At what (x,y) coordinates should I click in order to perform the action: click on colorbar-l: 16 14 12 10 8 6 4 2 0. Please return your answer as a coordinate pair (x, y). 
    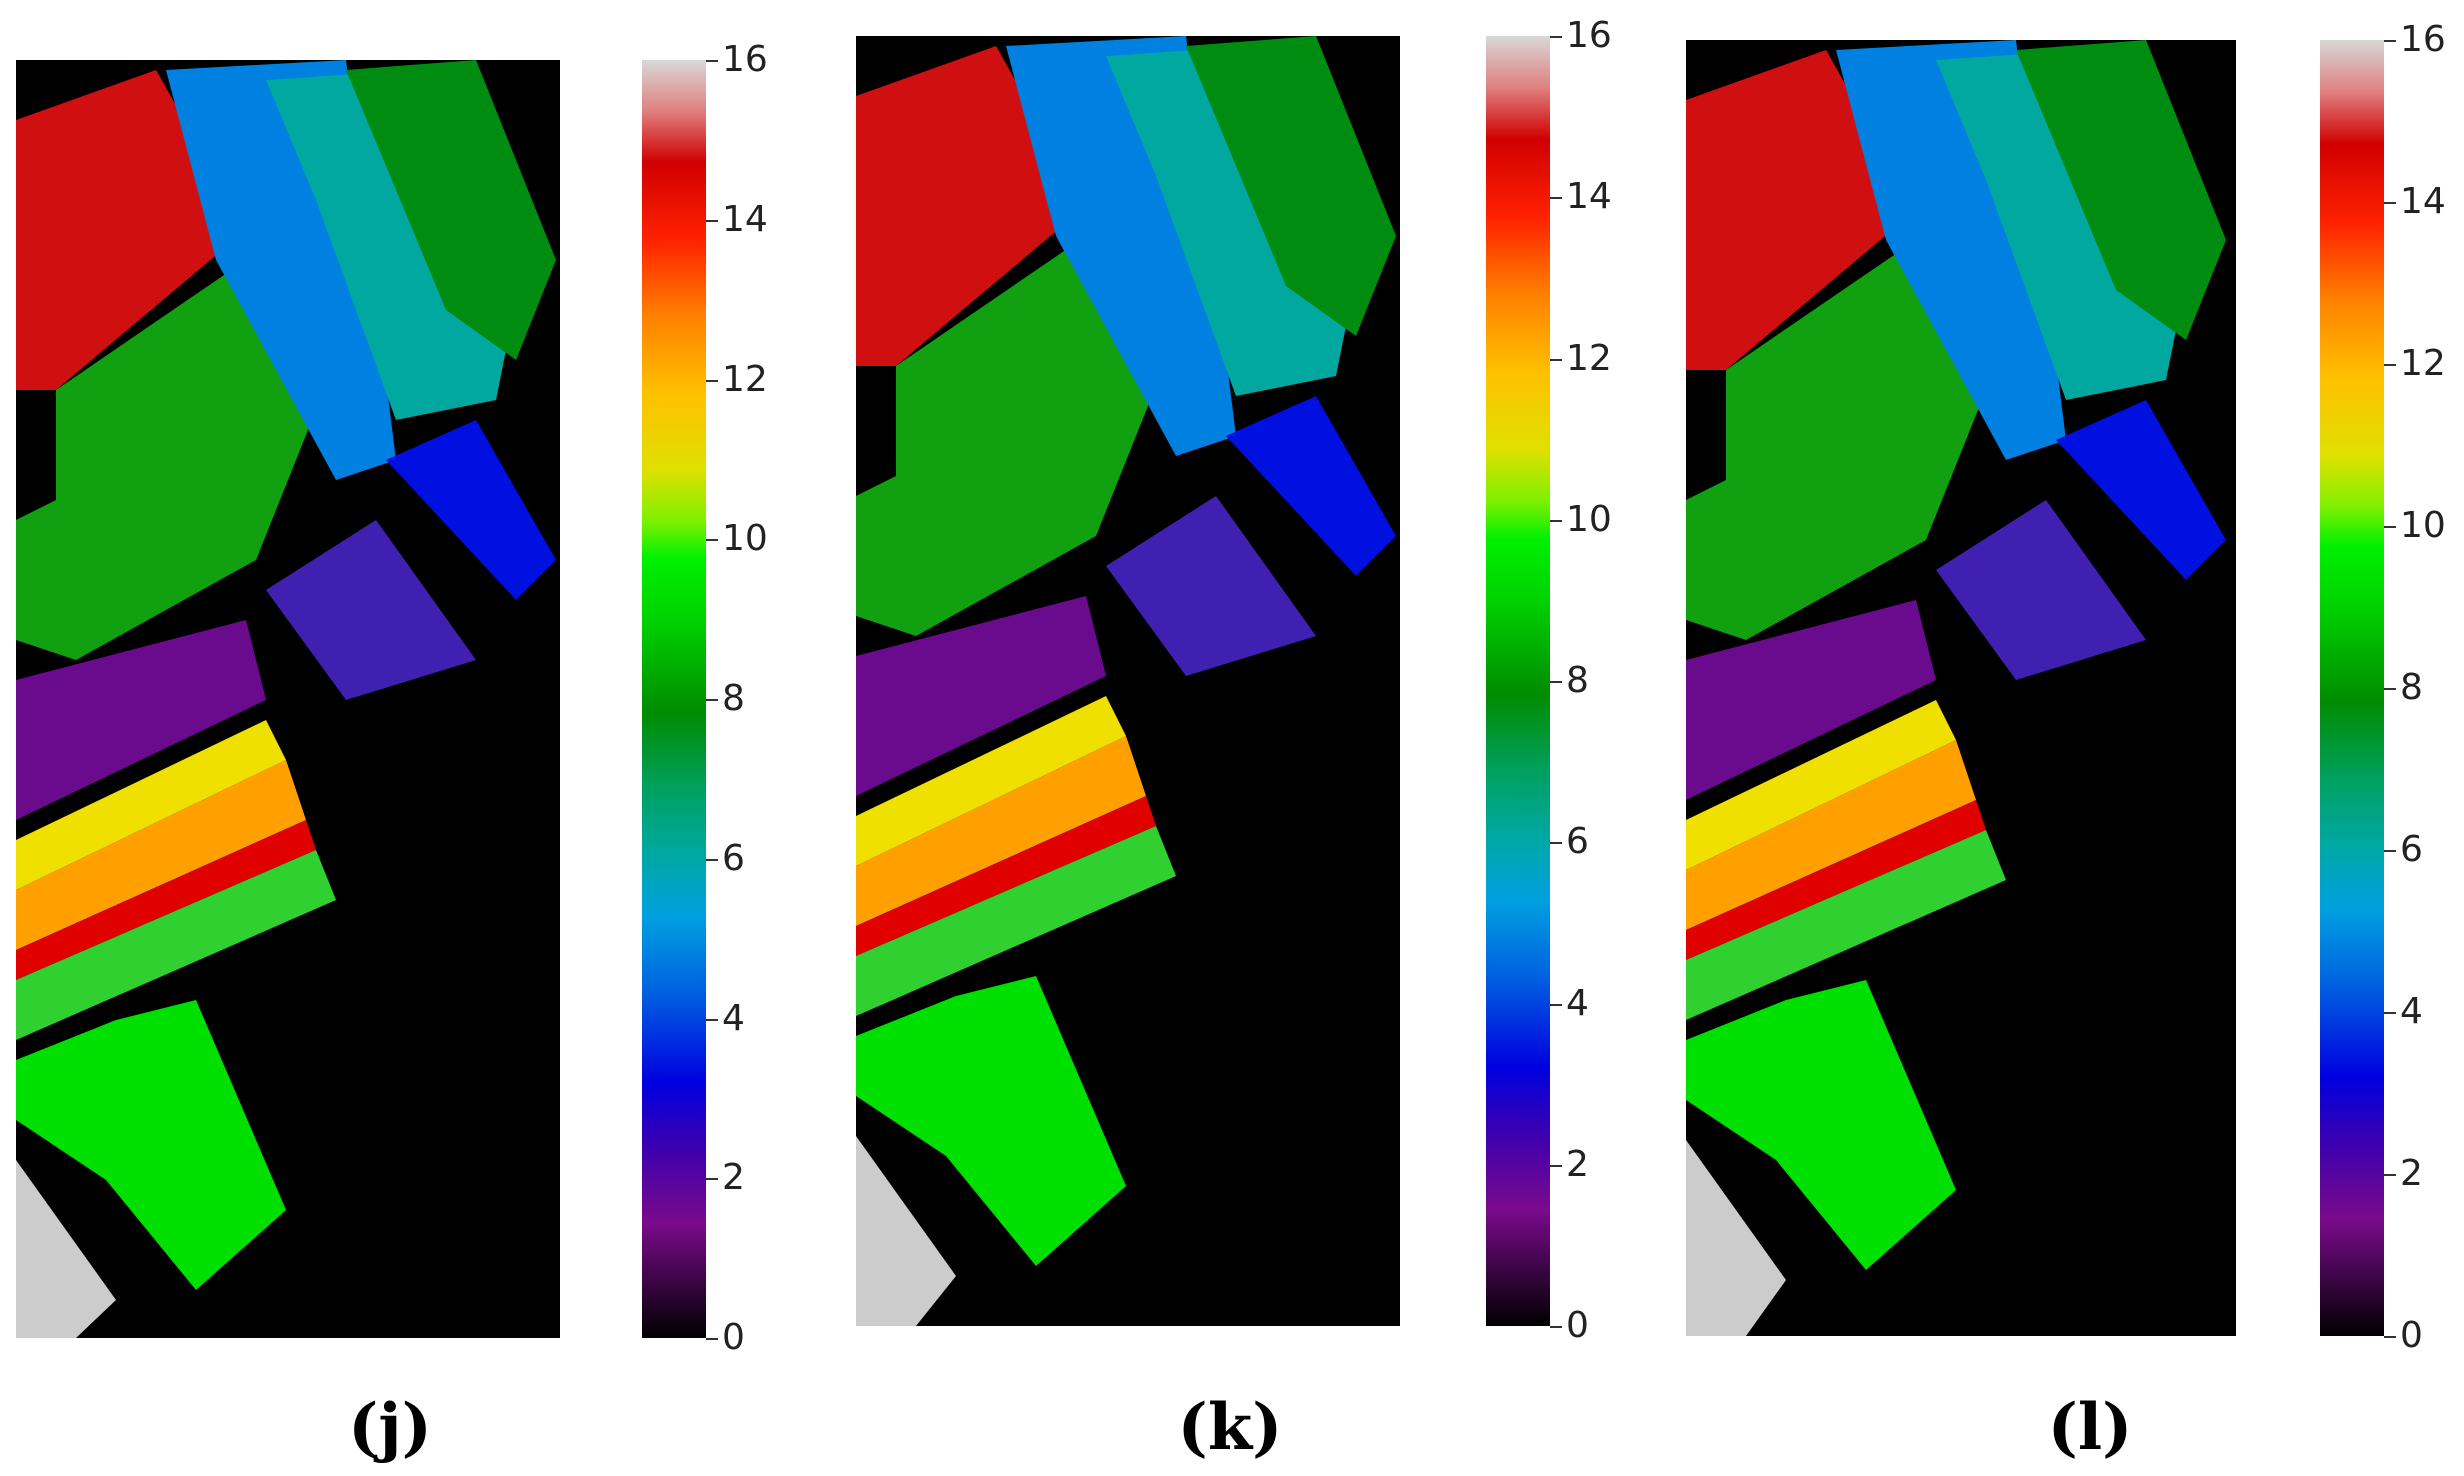
    Looking at the image, I should click on (2383, 688).